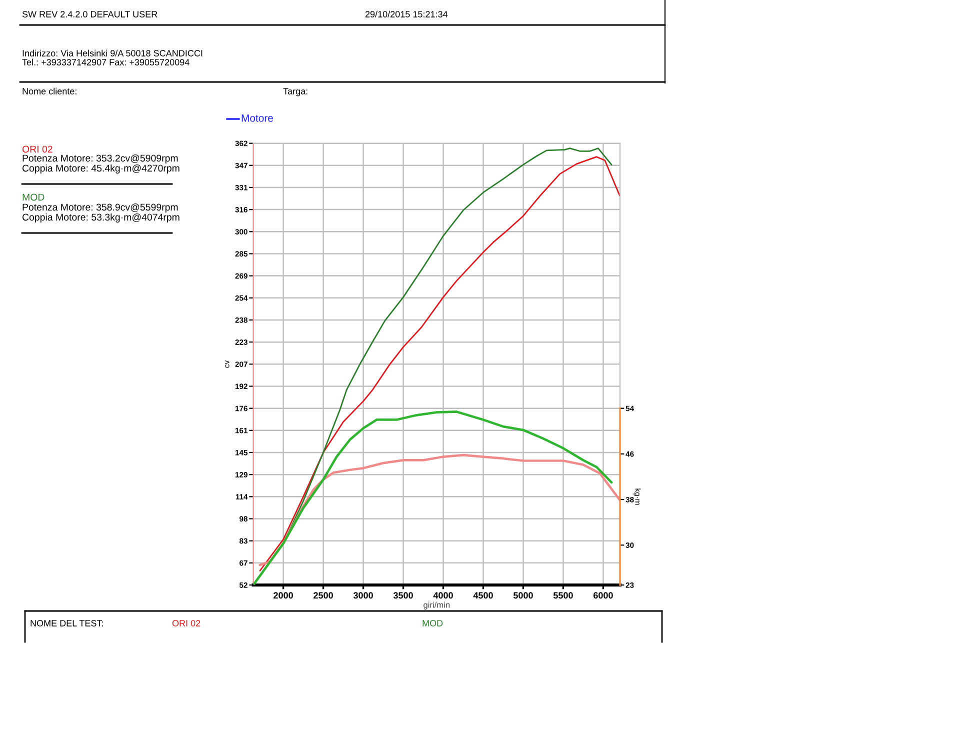 This screenshot has height=735, width=980. What do you see at coordinates (106, 62) in the screenshot?
I see `text: Tel.: +393337142907 Fax: +39055720094` at bounding box center [106, 62].